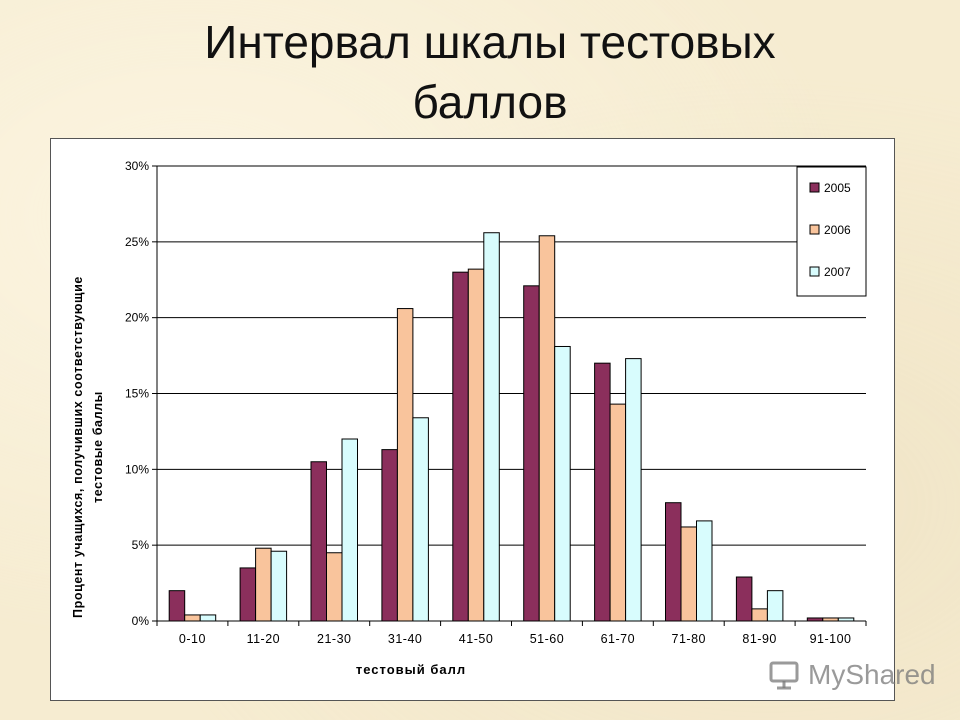 The image size is (960, 720). Describe the element at coordinates (334, 639) in the screenshot. I see `x-tick-label: 21-30` at that location.